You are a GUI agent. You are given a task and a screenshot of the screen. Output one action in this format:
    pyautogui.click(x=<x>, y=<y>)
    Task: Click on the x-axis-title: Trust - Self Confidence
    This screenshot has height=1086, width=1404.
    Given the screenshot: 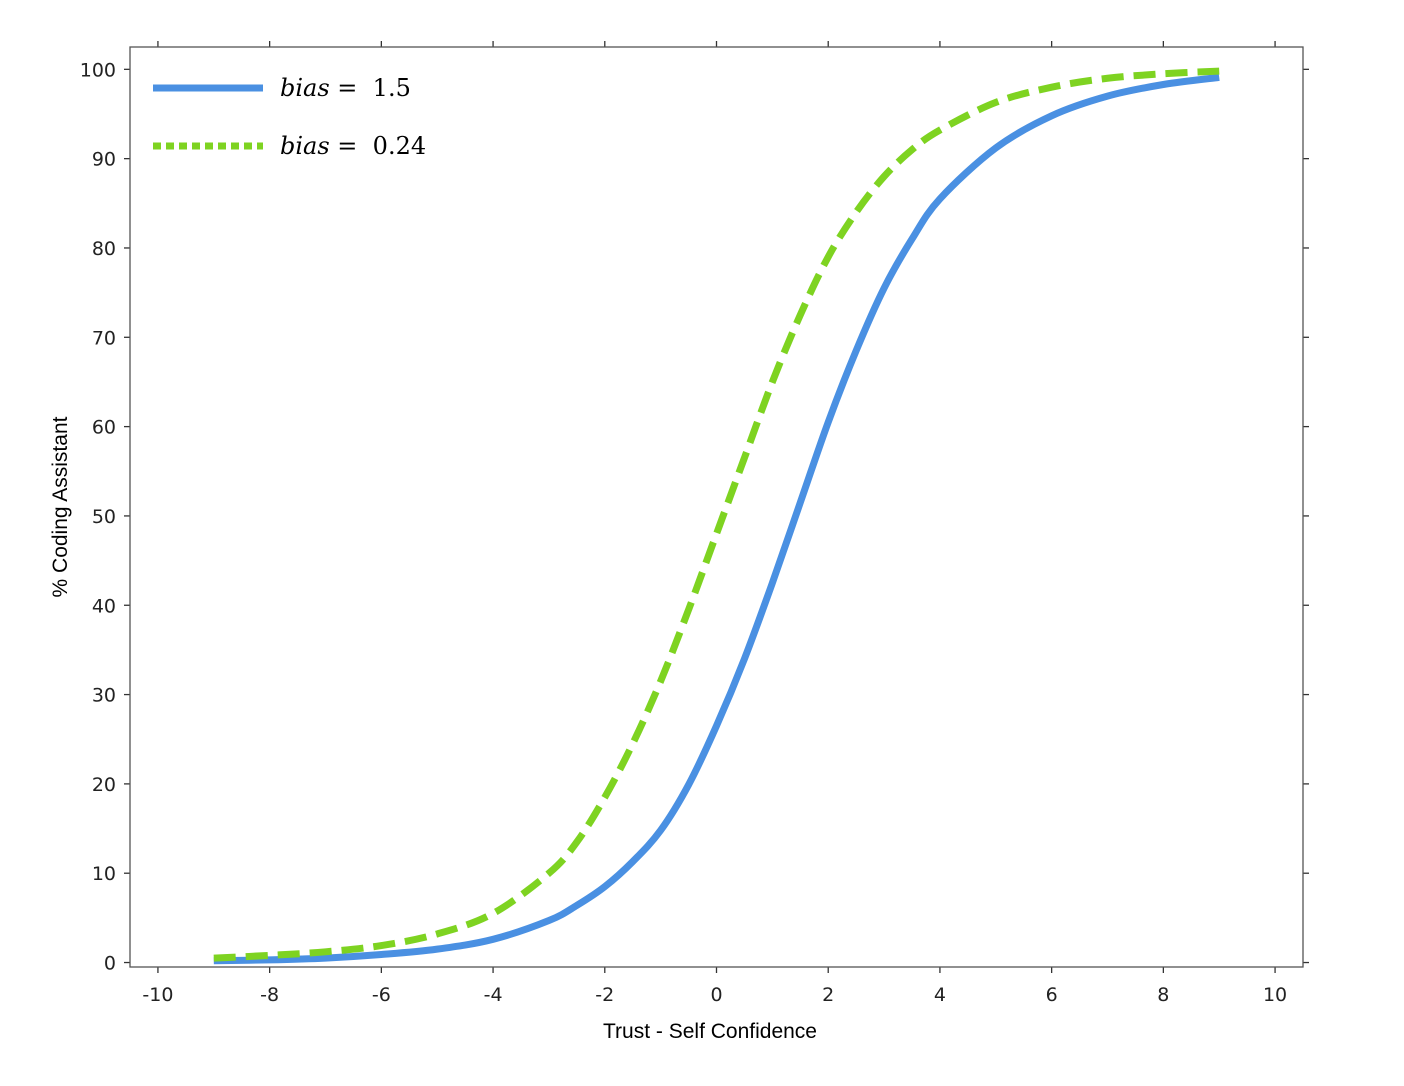 What is the action you would take?
    pyautogui.click(x=710, y=1031)
    